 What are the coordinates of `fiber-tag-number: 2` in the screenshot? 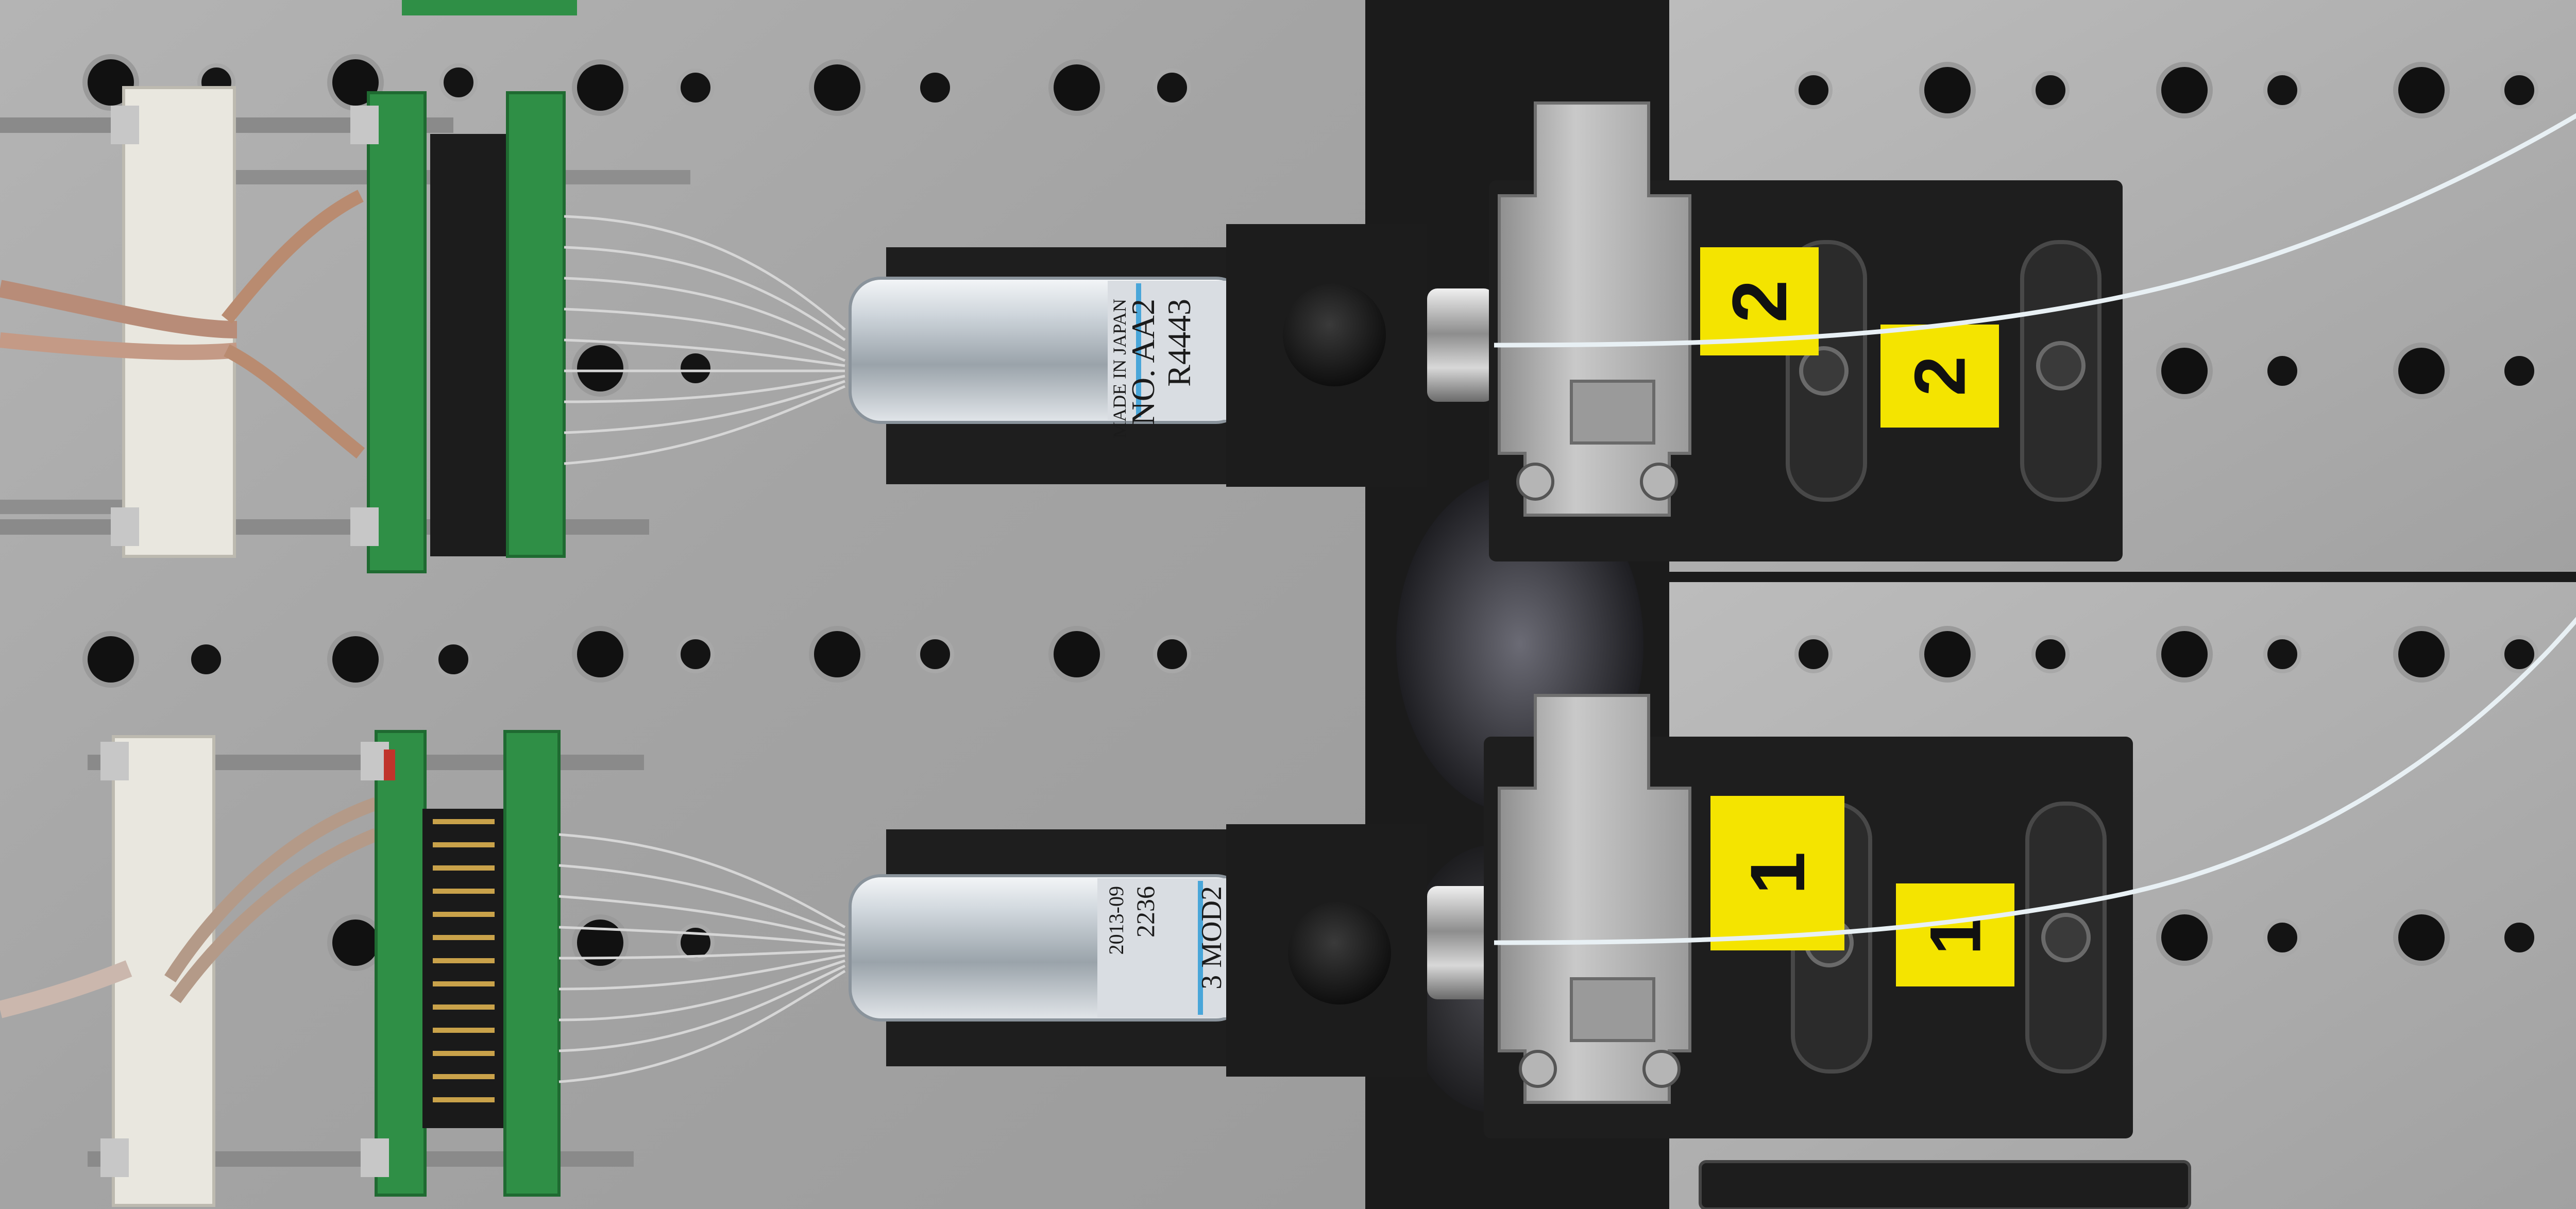 It's located at (1759, 301).